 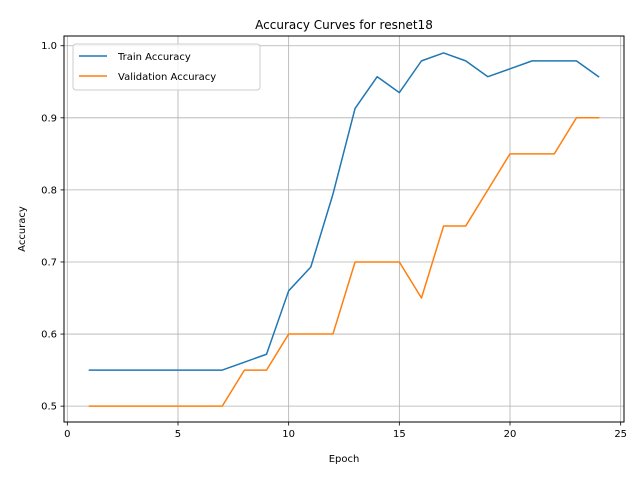 I want to click on x-tick-label: 25, so click(x=620, y=434).